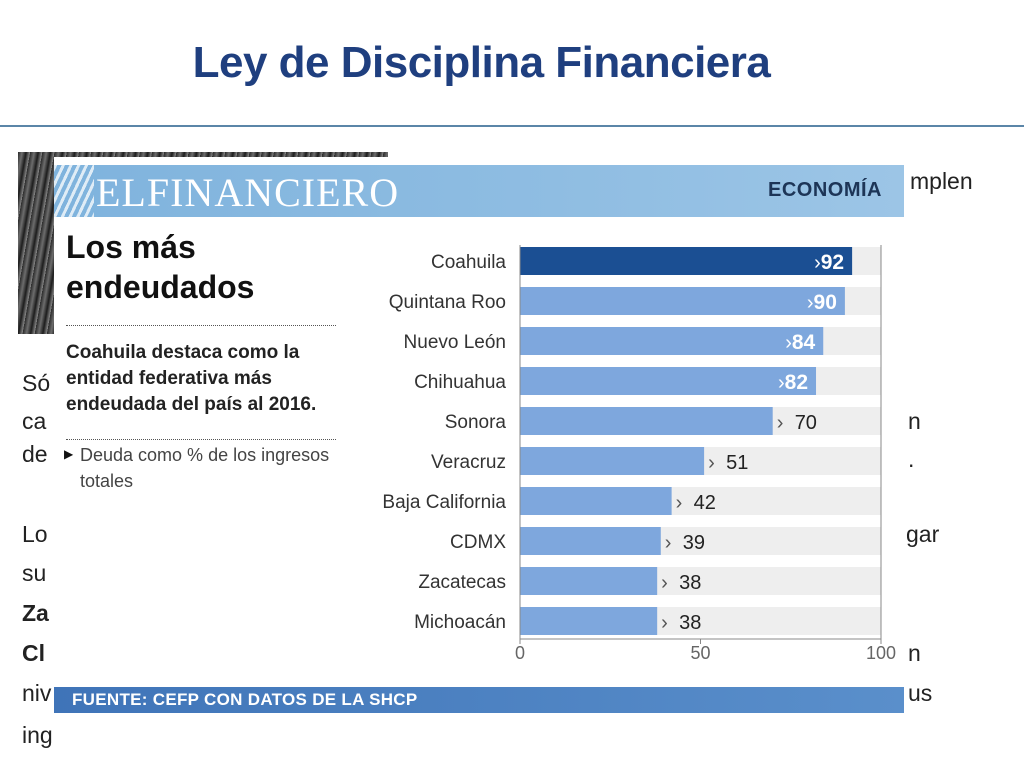  I want to click on background-text: us, so click(920, 693).